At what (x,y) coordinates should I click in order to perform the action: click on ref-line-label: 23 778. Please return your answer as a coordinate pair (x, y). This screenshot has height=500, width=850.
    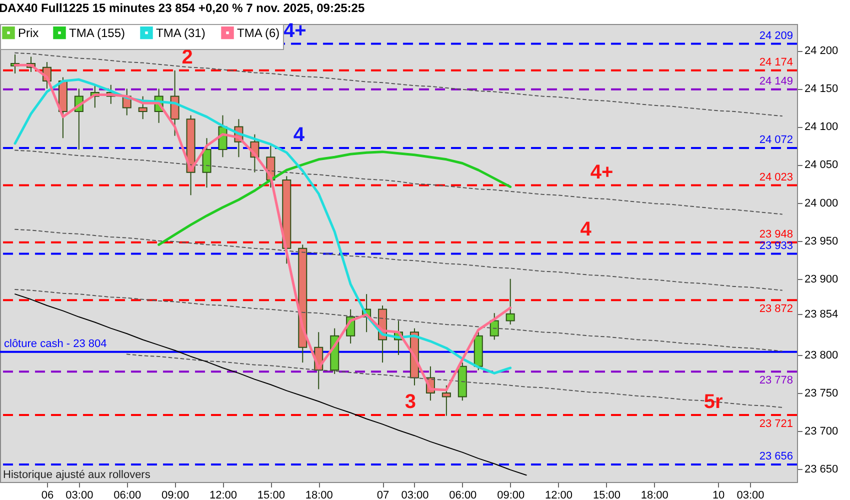
    Looking at the image, I should click on (776, 380).